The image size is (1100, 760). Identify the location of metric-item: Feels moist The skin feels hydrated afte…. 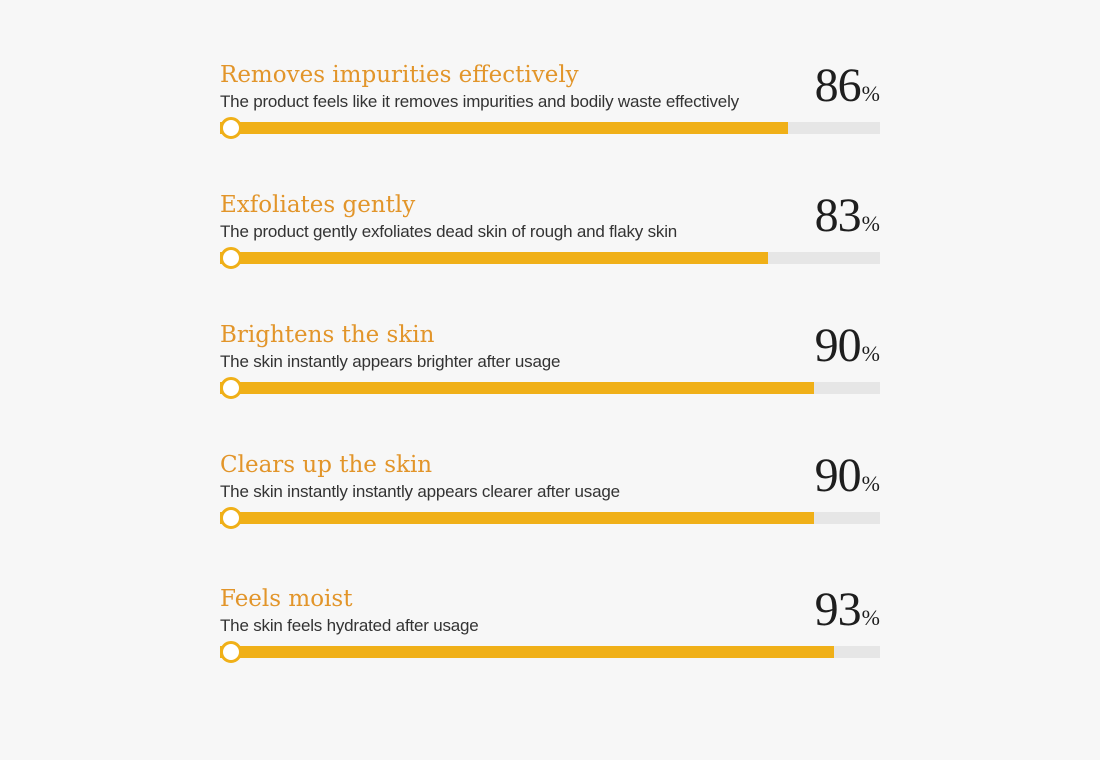
(550, 639).